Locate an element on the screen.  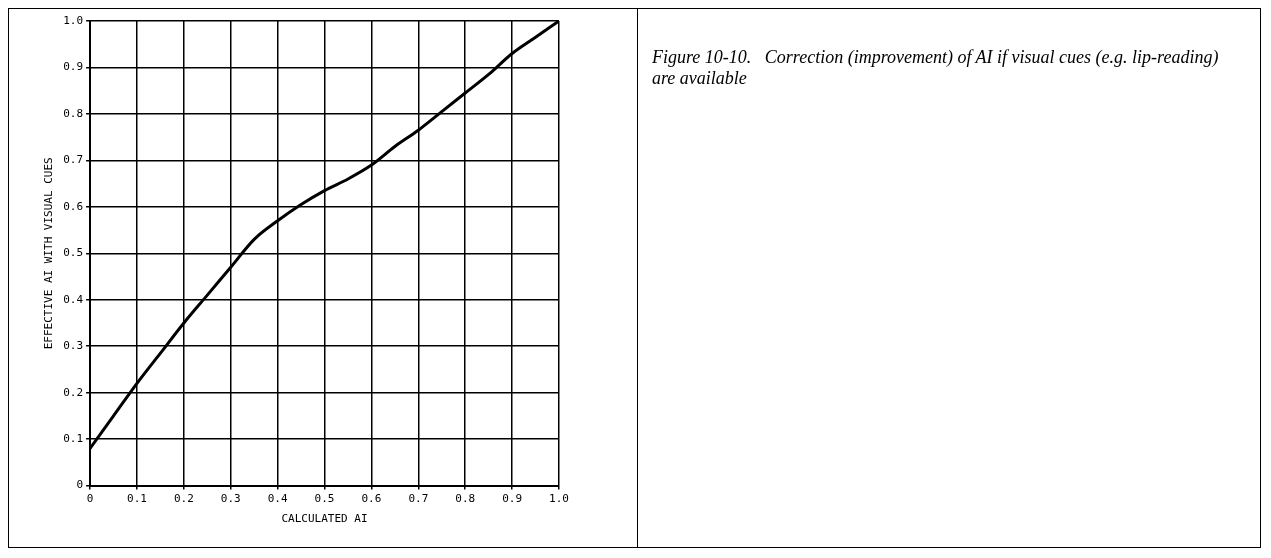
x-axis-title: CALCULATED AI is located at coordinates (324, 519).